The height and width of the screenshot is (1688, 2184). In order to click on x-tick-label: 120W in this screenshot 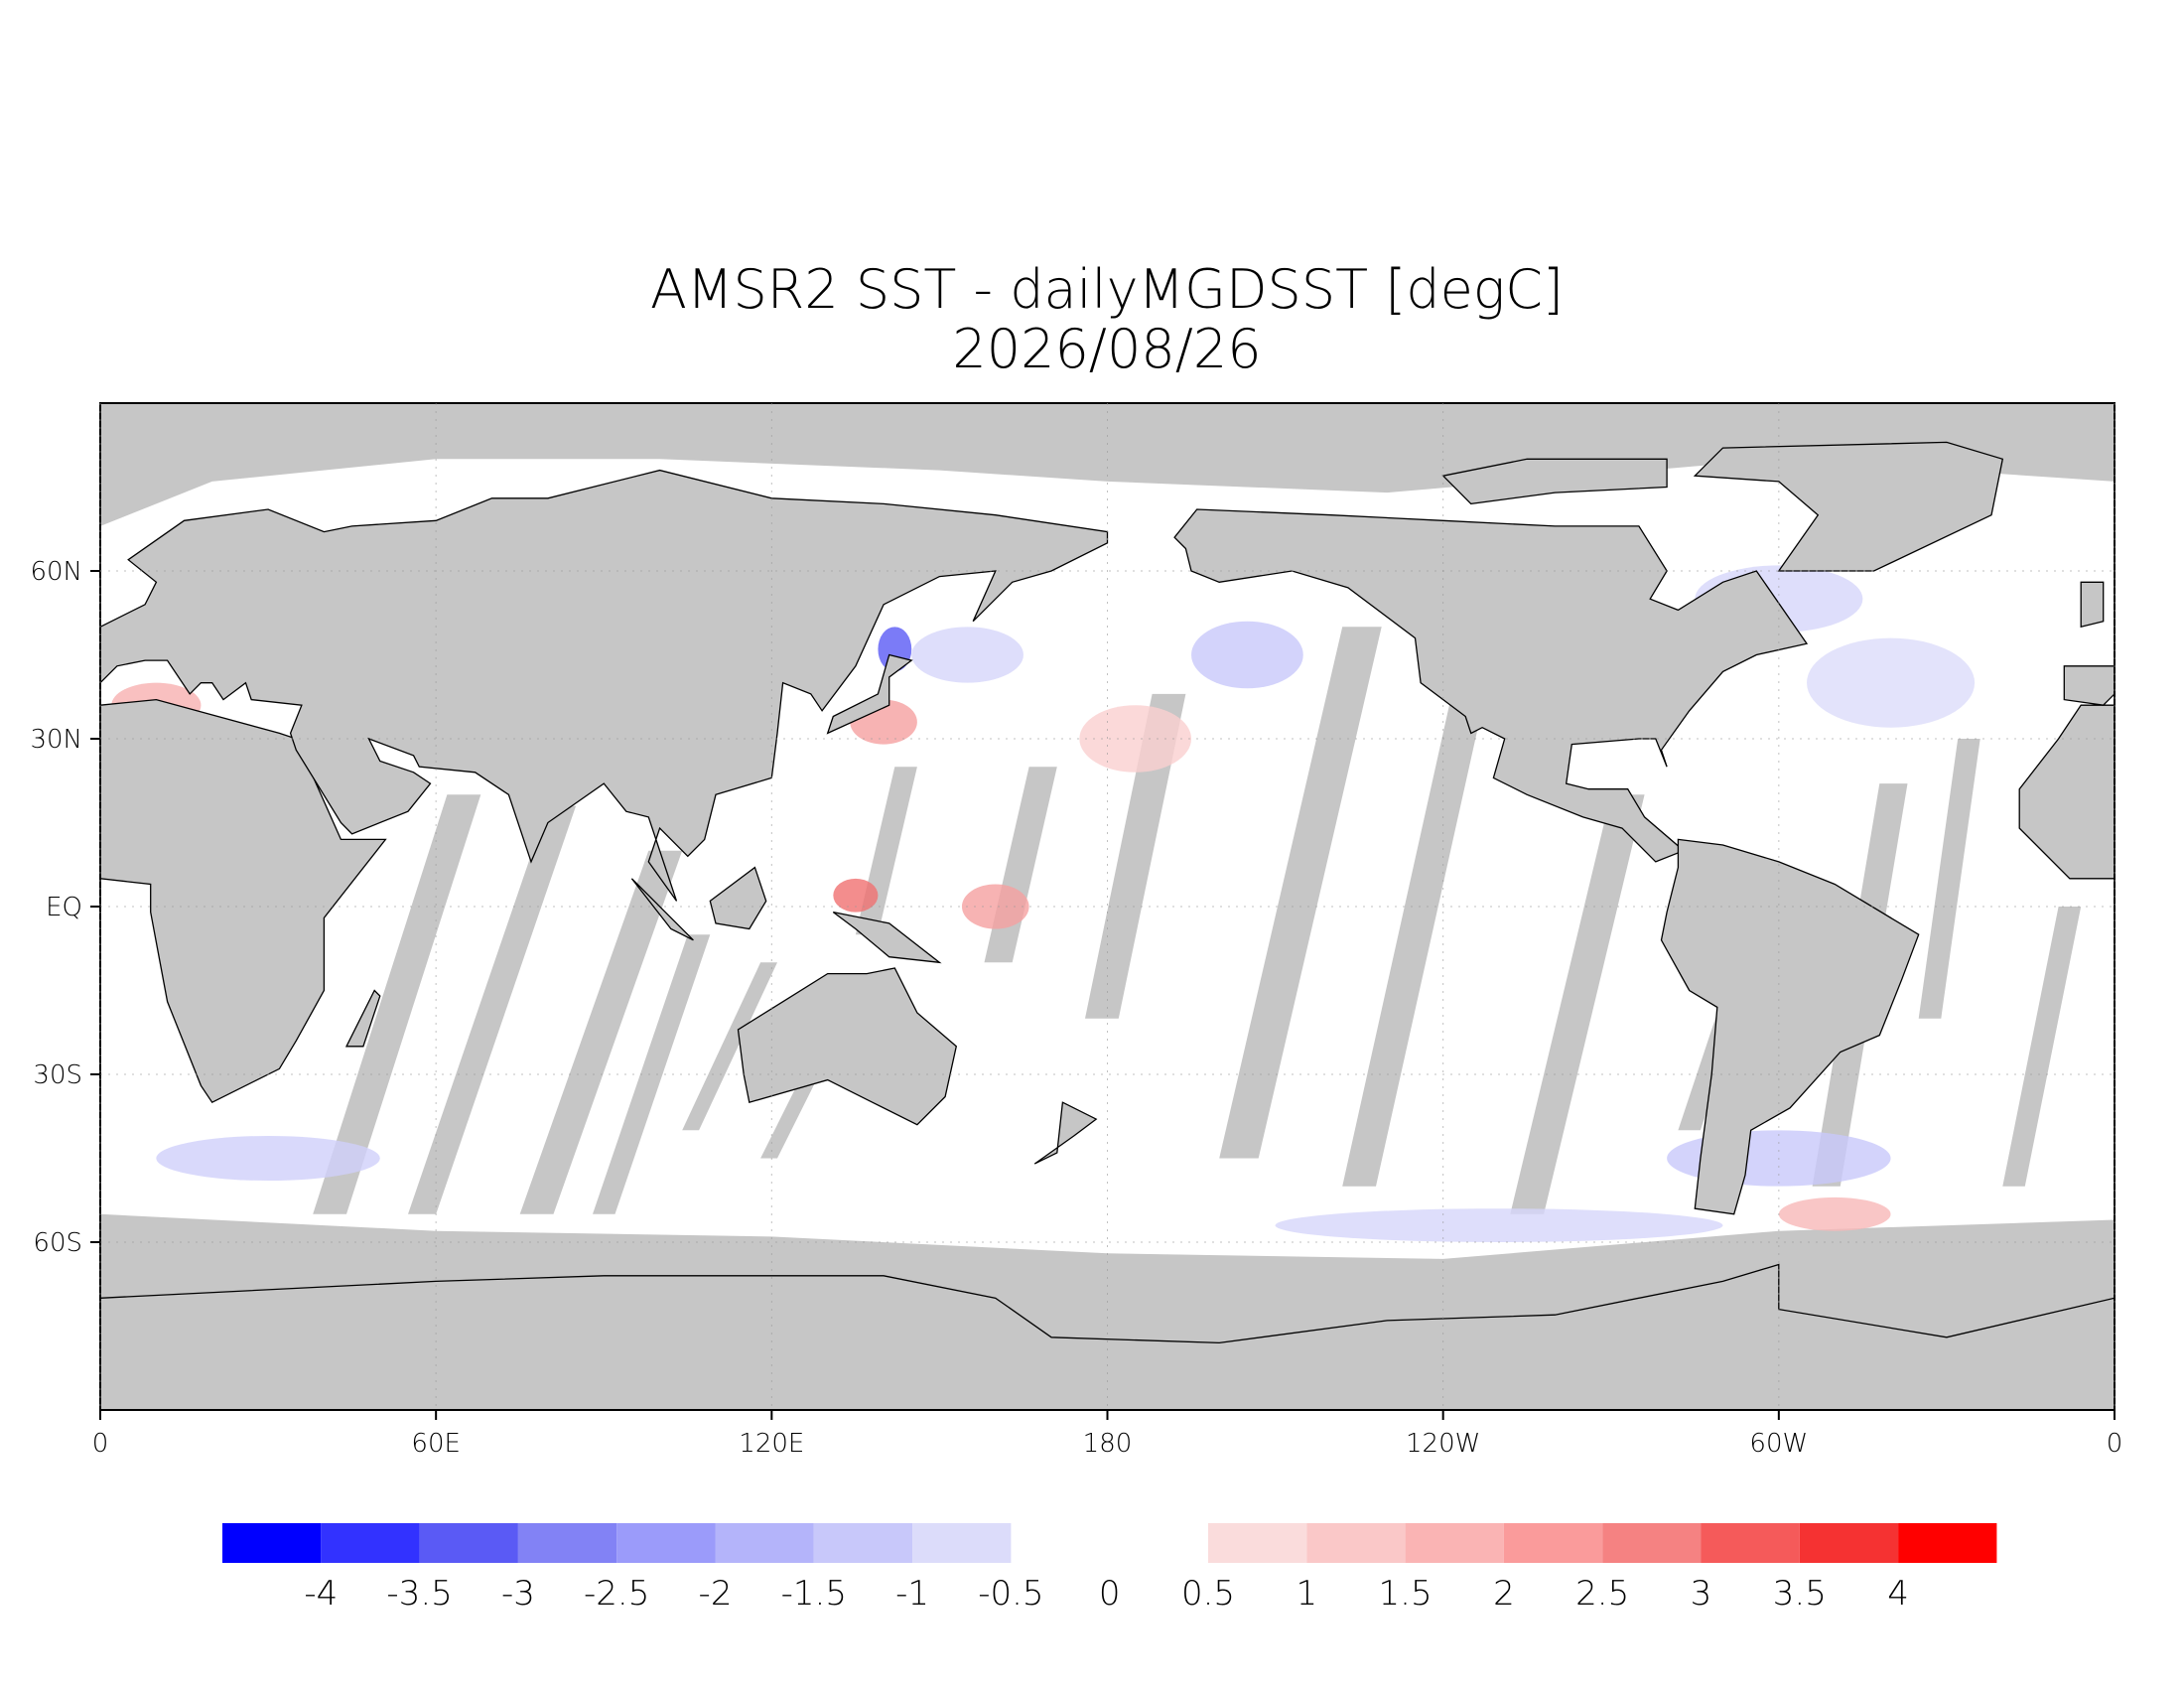, I will do `click(1443, 1444)`.